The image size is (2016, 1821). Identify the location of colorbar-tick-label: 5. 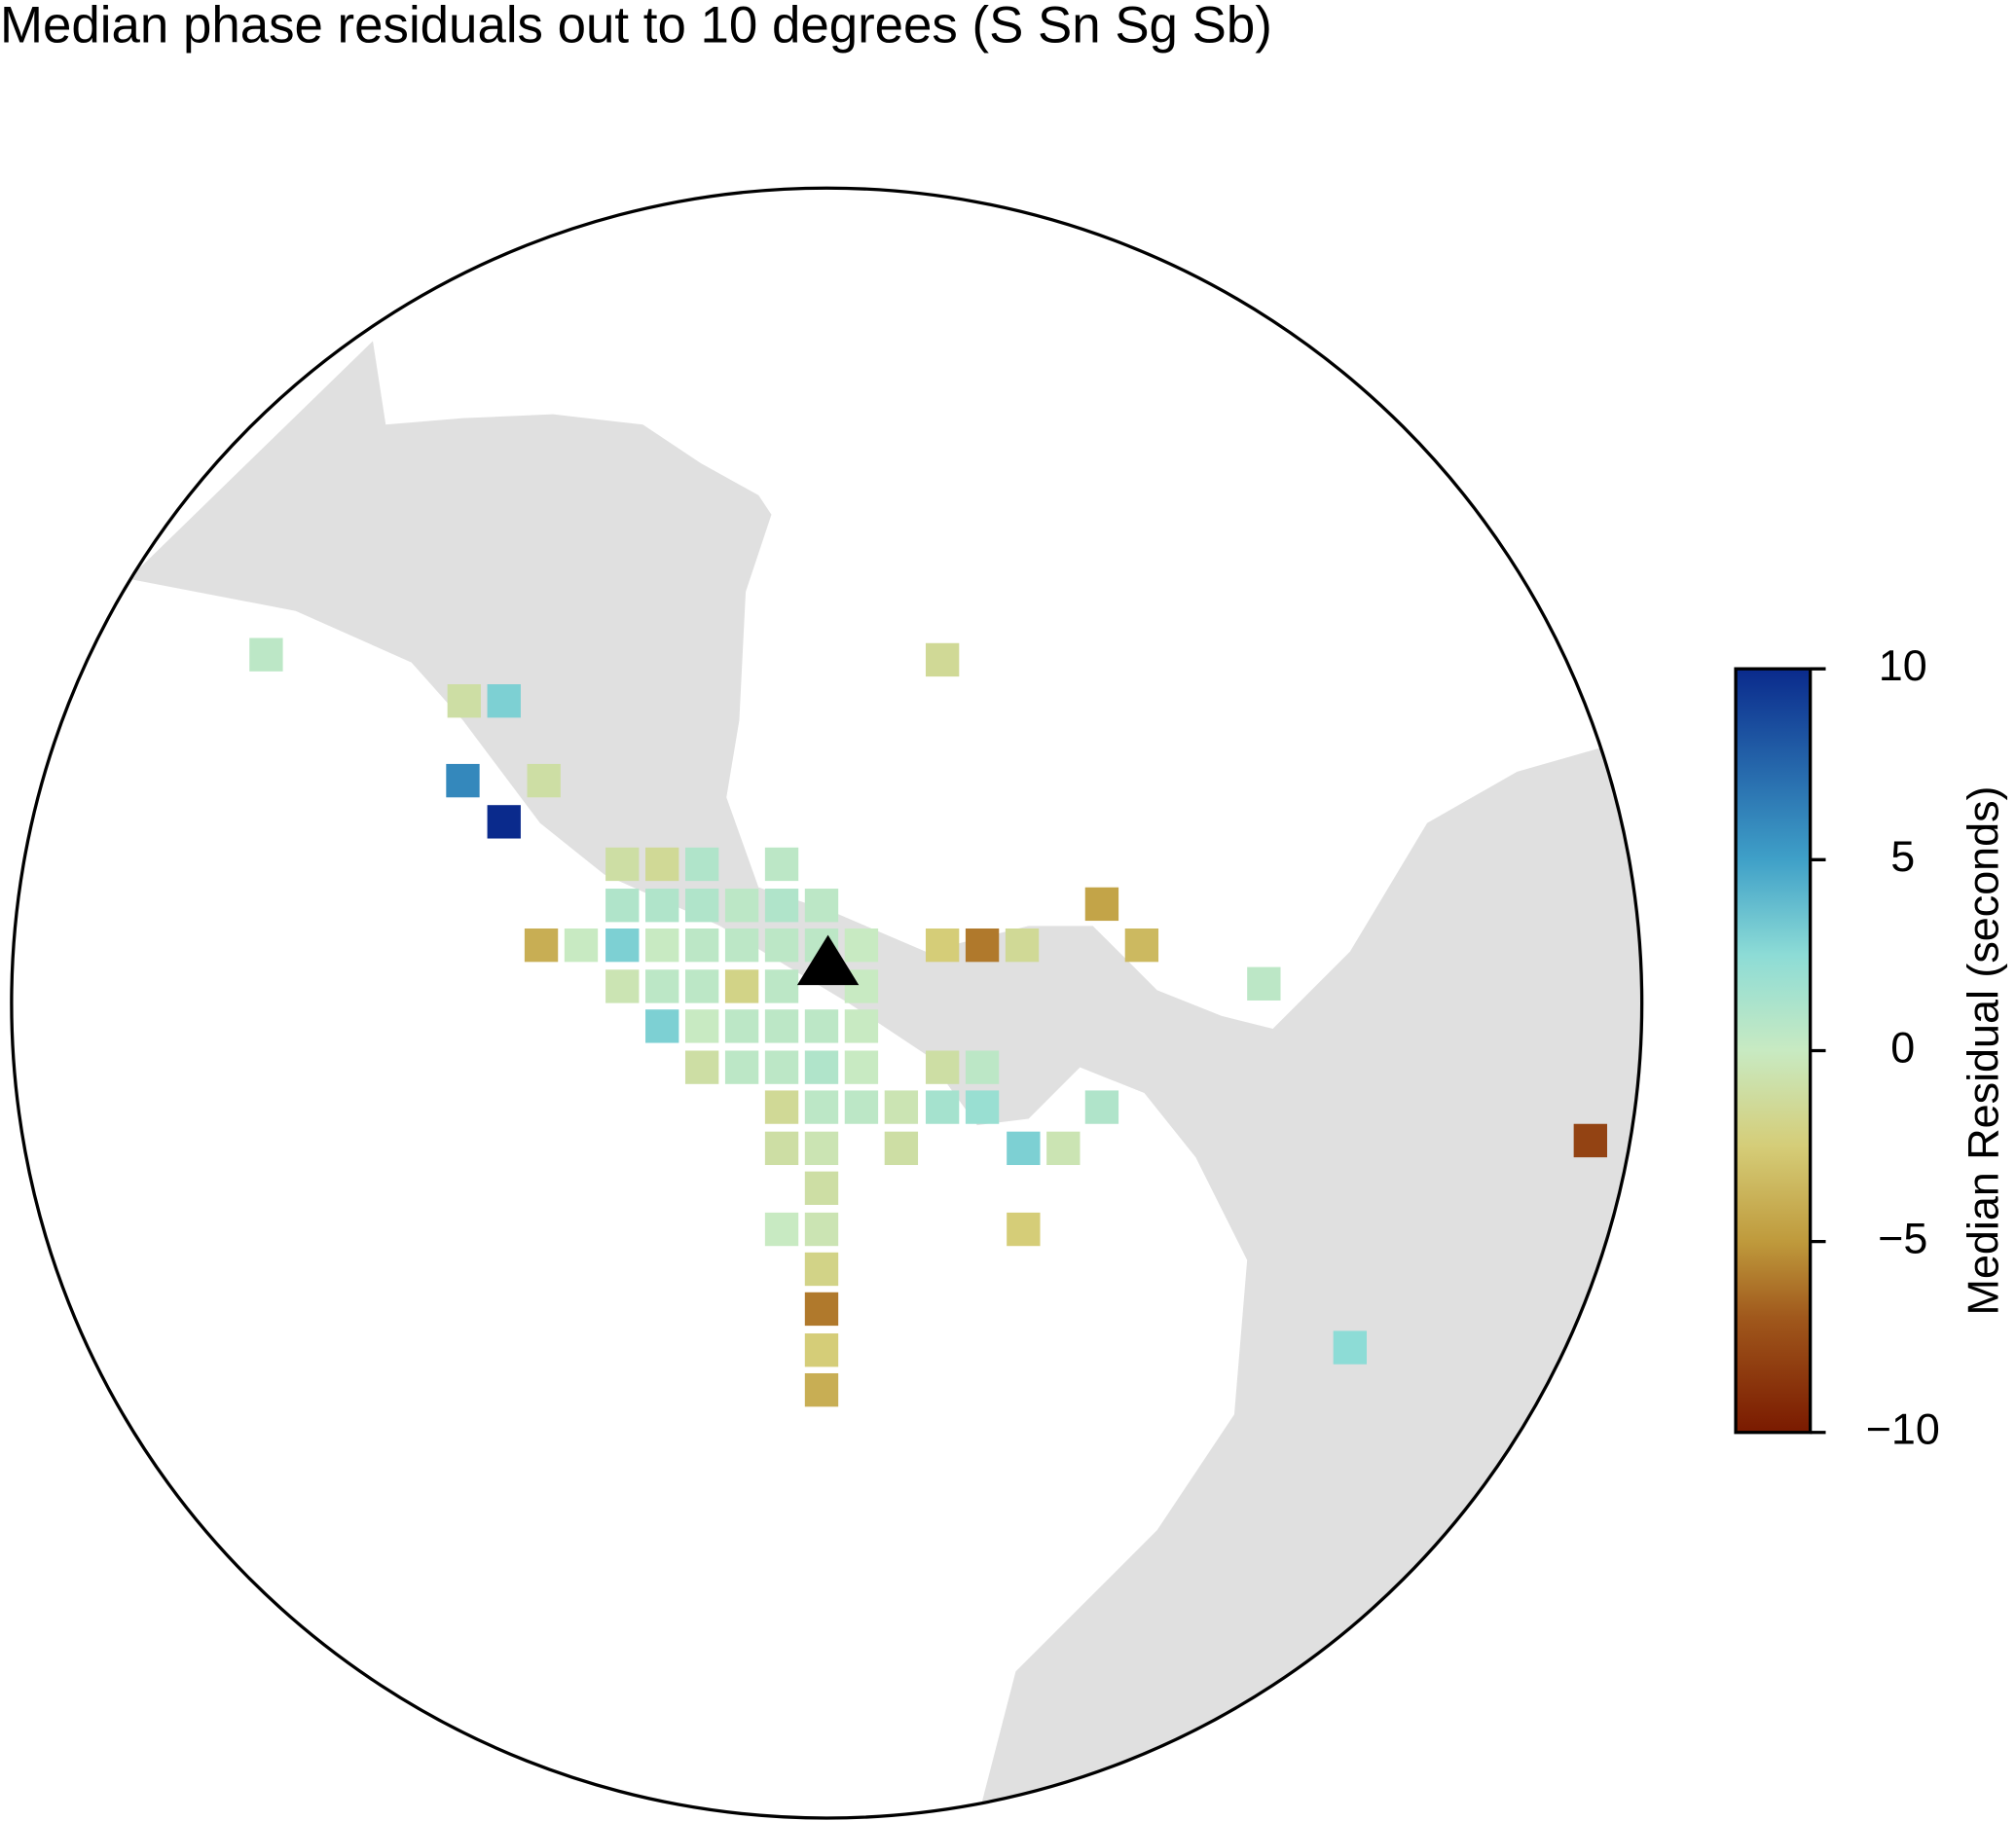
(1902, 856).